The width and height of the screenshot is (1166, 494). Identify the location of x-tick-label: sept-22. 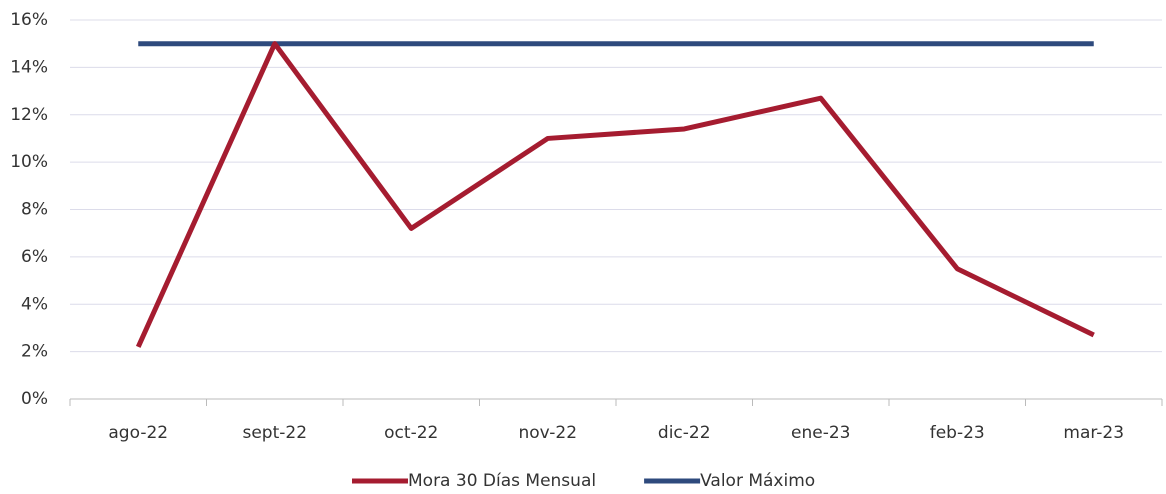
(274, 433).